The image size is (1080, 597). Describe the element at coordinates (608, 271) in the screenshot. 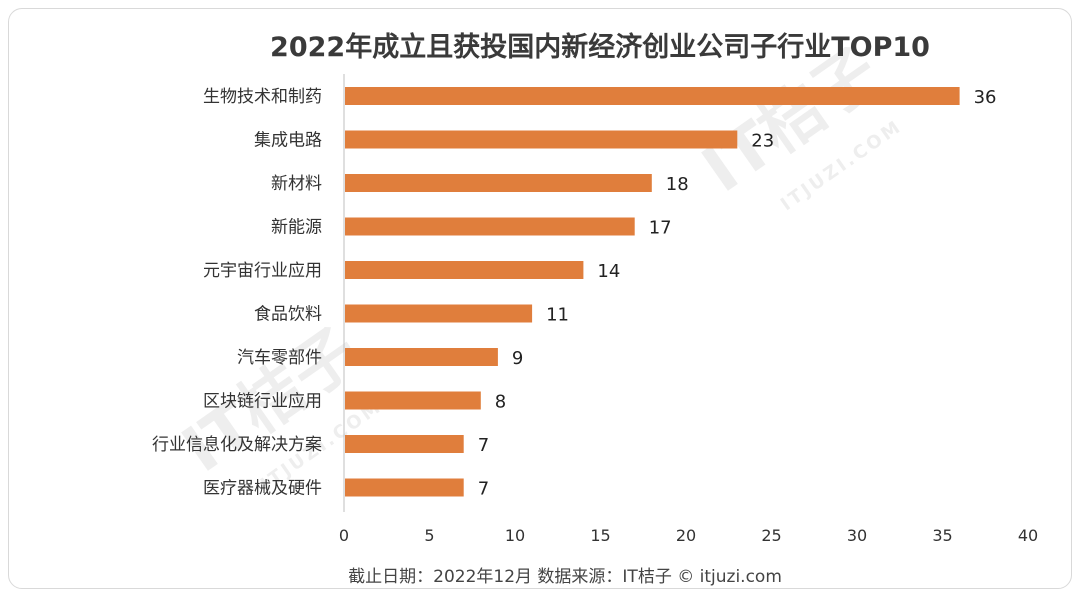

I see `value-label: 14` at that location.